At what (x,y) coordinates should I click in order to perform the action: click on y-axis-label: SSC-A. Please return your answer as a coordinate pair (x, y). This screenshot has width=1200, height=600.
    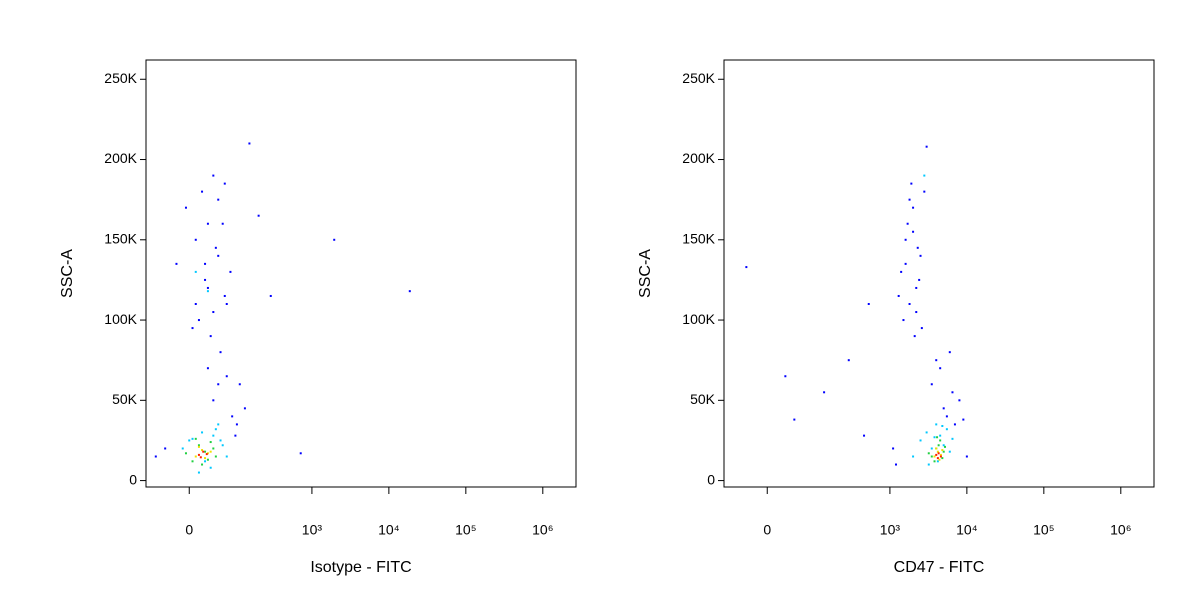
    Looking at the image, I should click on (645, 273).